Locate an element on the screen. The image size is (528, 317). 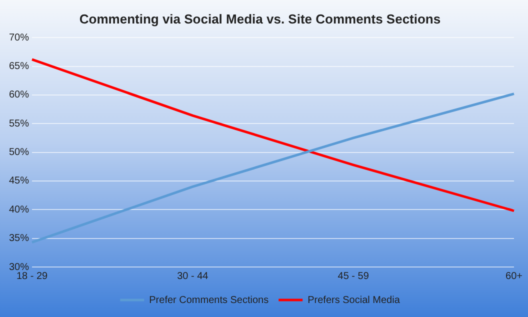
y-tick-label: 40% is located at coordinates (19, 210).